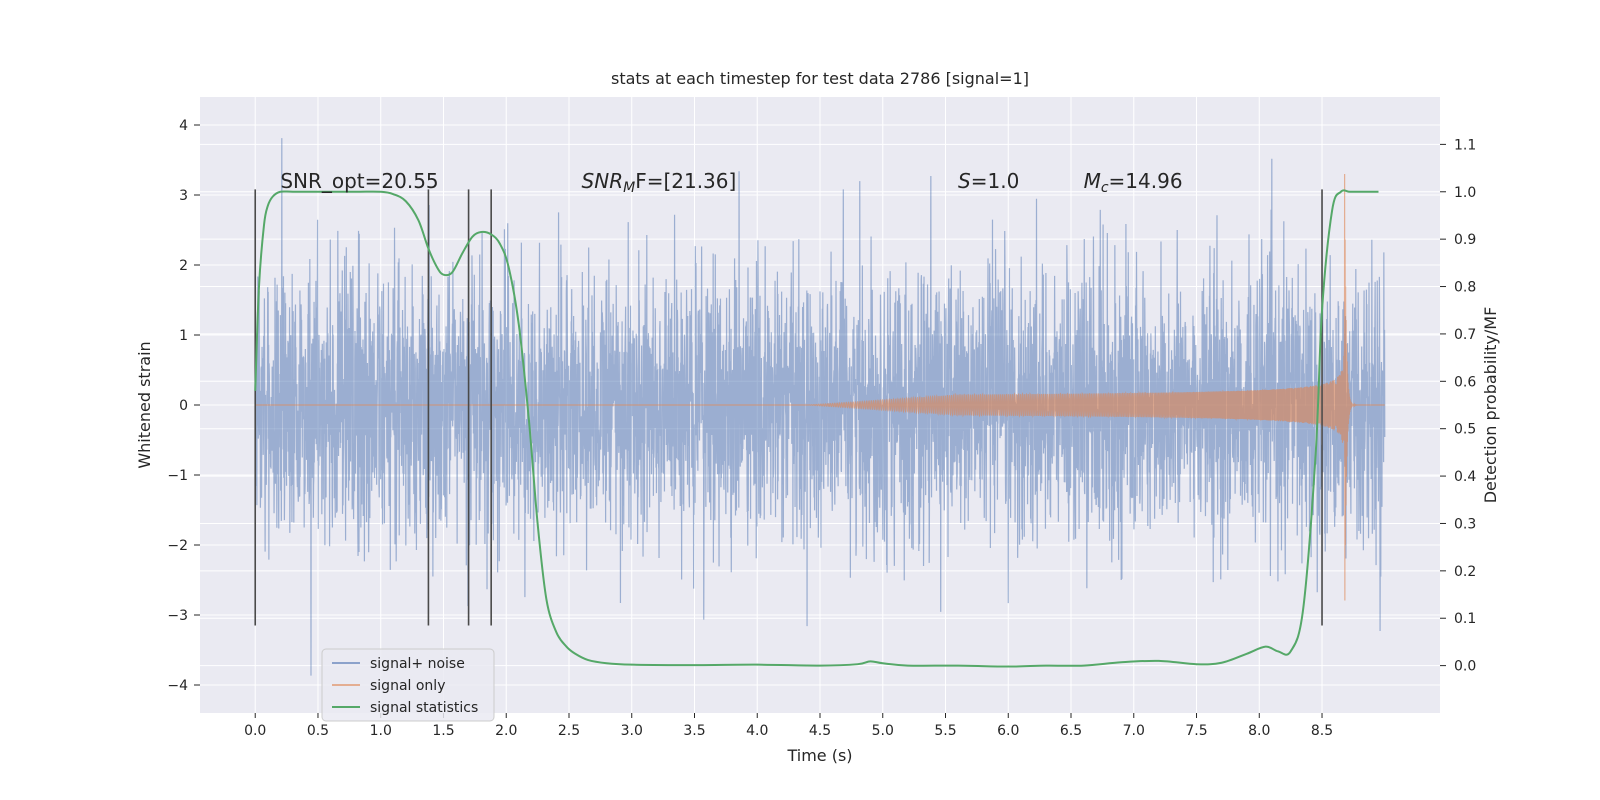 This screenshot has width=1600, height=800. I want to click on y-tick-label: −1, so click(177, 476).